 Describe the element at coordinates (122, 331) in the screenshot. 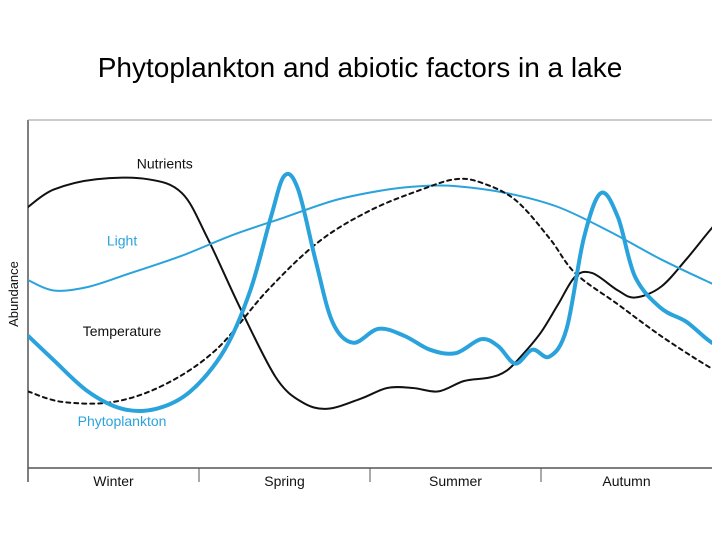

I see `series-label-temperature: Temperature` at that location.